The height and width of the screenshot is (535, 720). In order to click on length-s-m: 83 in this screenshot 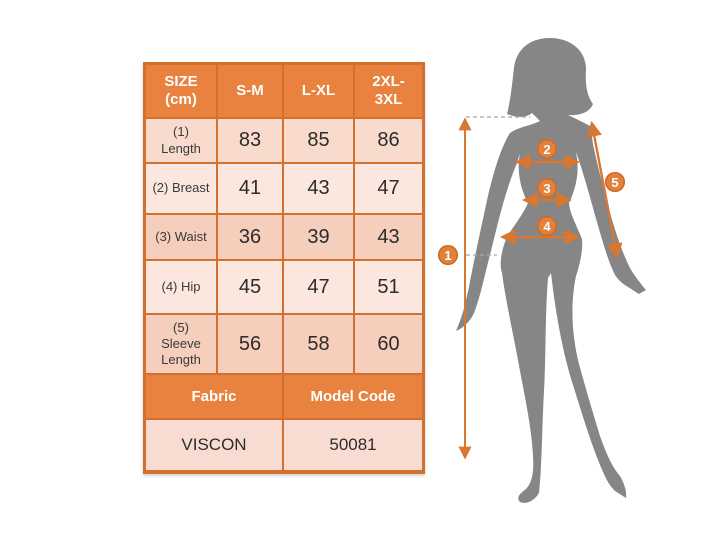, I will do `click(250, 140)`.